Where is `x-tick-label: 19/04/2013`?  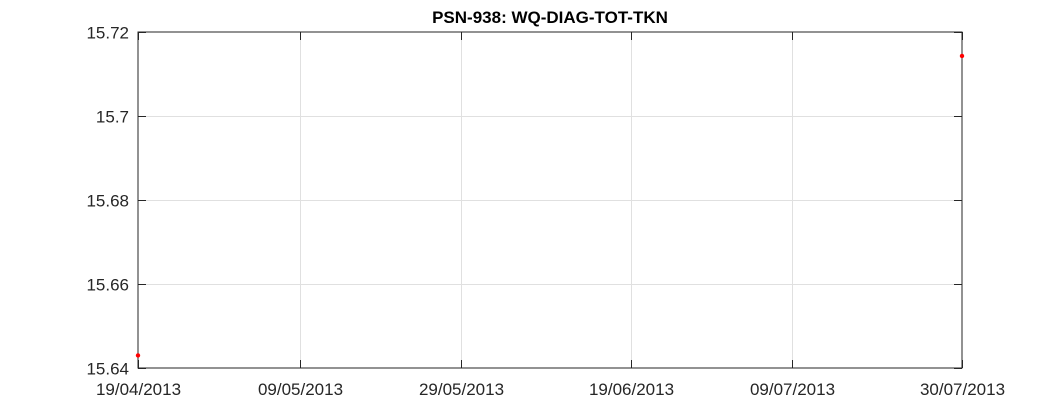 x-tick-label: 19/04/2013 is located at coordinates (138, 389).